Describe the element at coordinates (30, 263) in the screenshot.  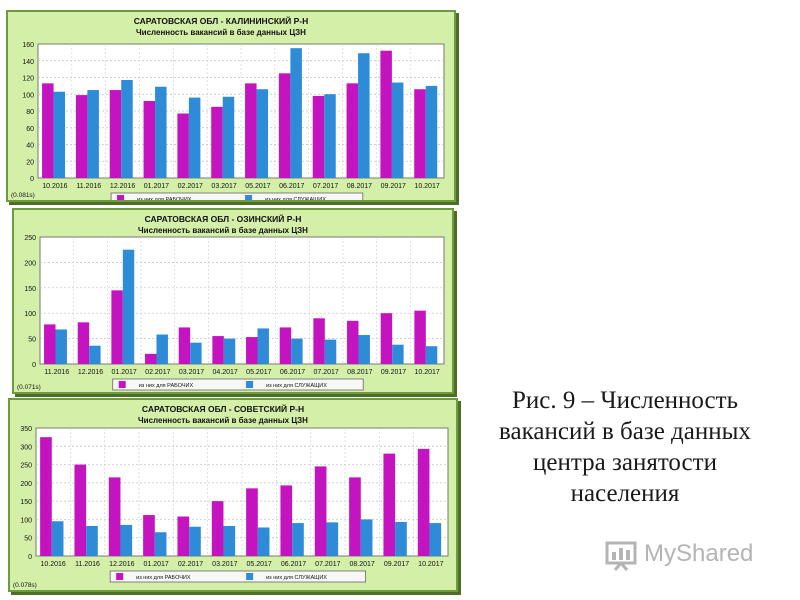
I see `y-tick-label: 200` at that location.